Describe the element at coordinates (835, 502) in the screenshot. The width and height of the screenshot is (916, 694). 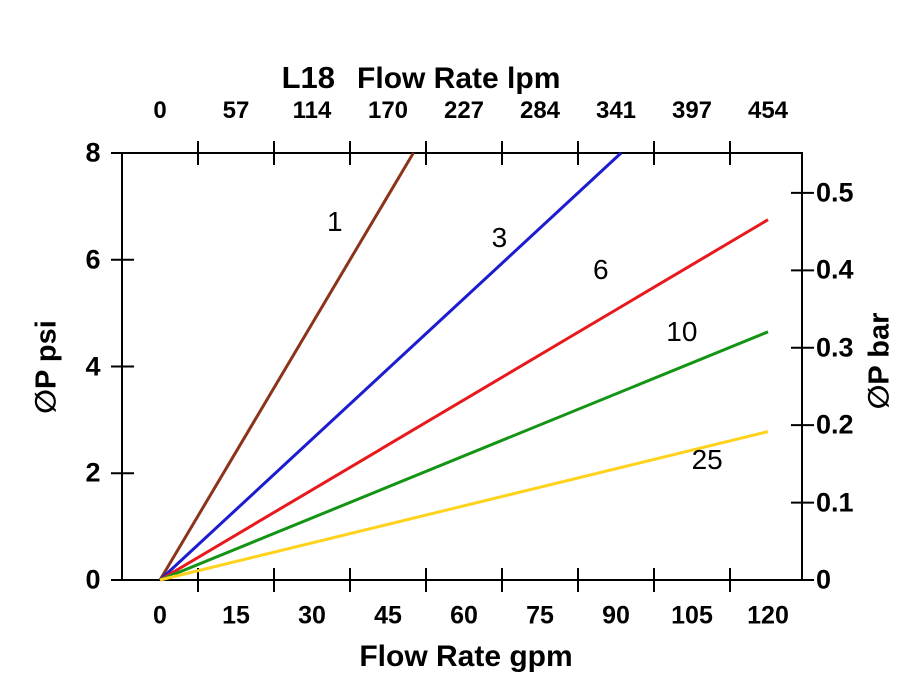
I see `y-right-tick-label: 0.1` at that location.